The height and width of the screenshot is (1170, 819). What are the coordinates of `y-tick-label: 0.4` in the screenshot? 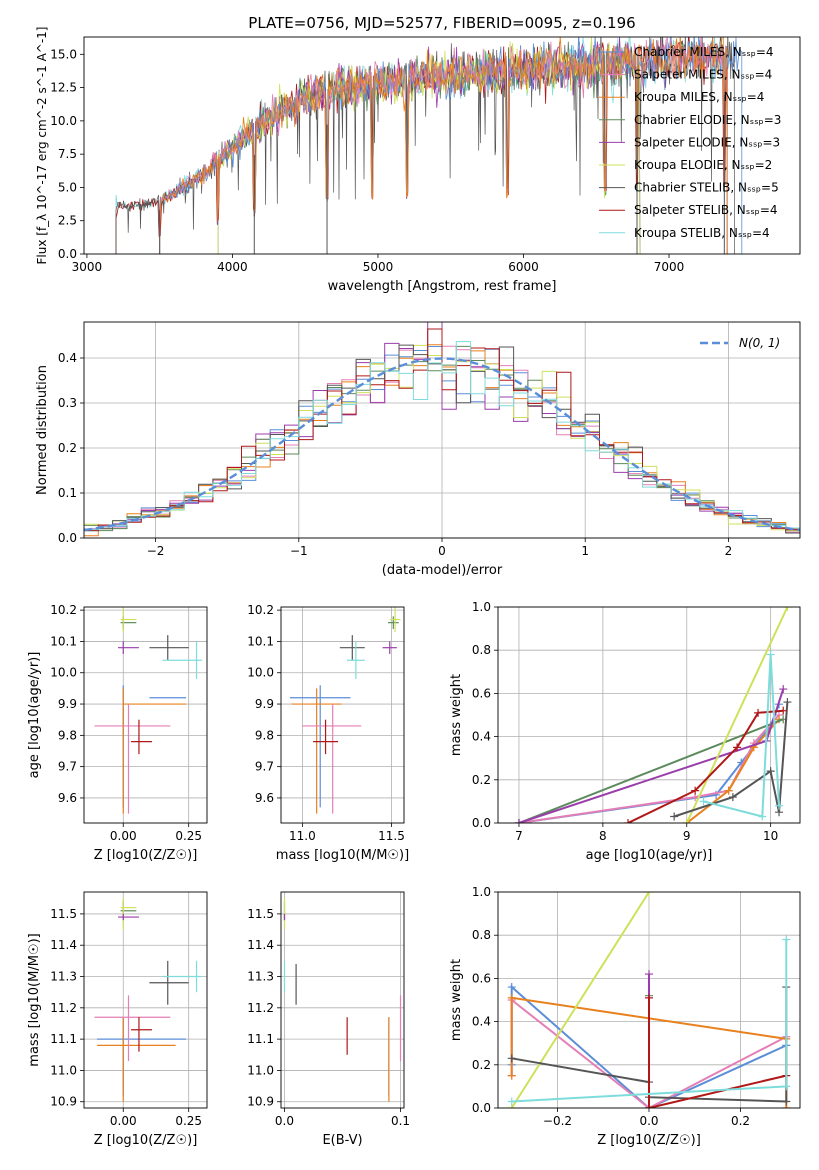 It's located at (481, 737).